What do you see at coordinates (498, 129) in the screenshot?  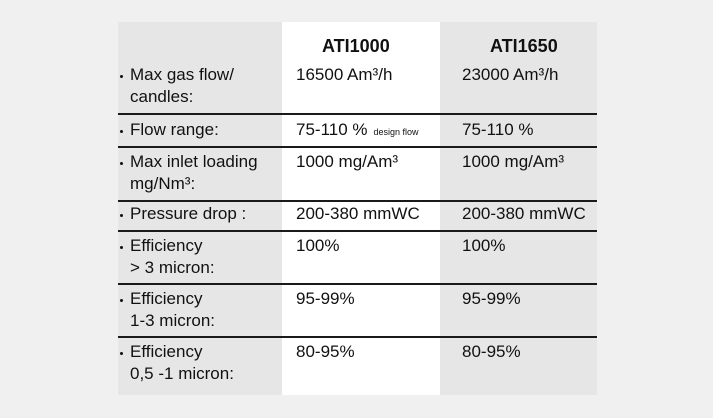 I see `cell-value: 75-110 %` at bounding box center [498, 129].